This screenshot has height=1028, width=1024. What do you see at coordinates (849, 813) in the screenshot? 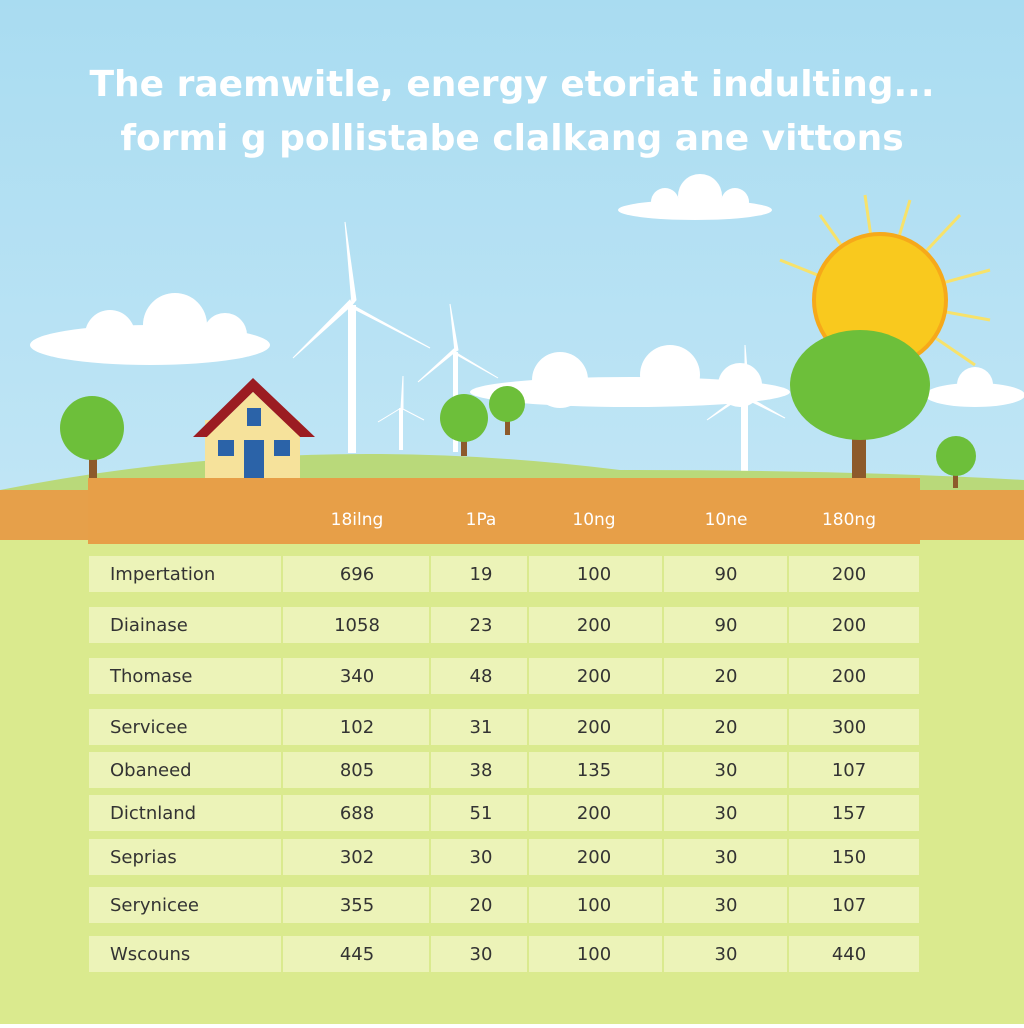
I see `table-cell: 157` at bounding box center [849, 813].